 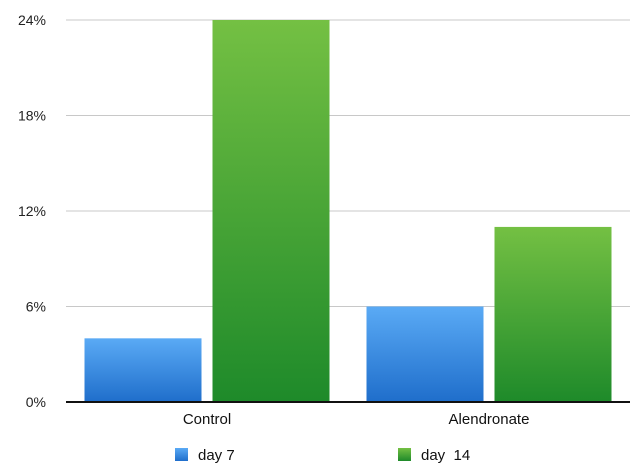 I want to click on legend: day 7 day 14, so click(x=322, y=455).